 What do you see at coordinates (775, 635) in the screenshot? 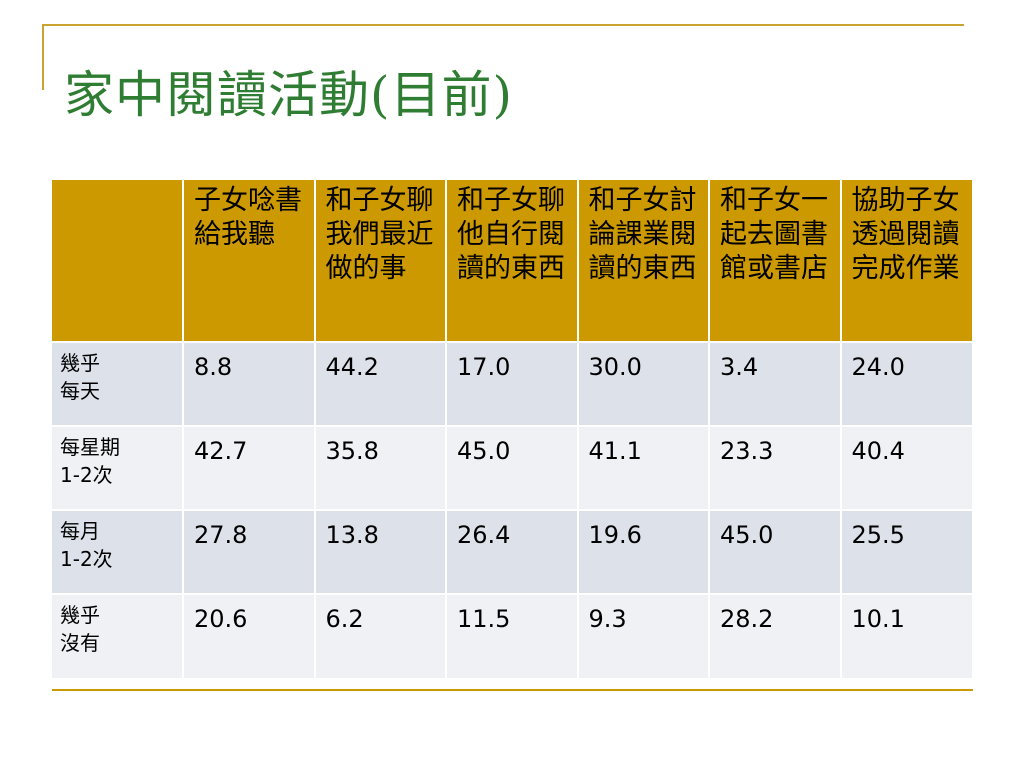
I see `table-cell: 28.2` at bounding box center [775, 635].